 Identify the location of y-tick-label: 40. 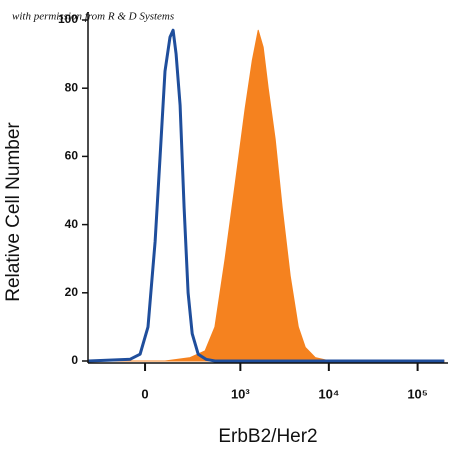
(72, 224).